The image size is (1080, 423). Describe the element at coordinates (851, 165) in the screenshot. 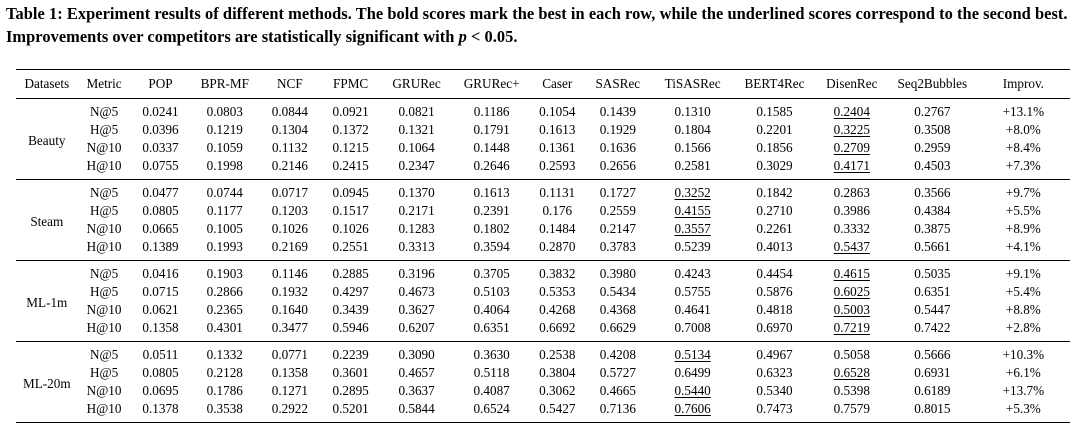

I see `second-best-score-cell: 0.4171` at that location.